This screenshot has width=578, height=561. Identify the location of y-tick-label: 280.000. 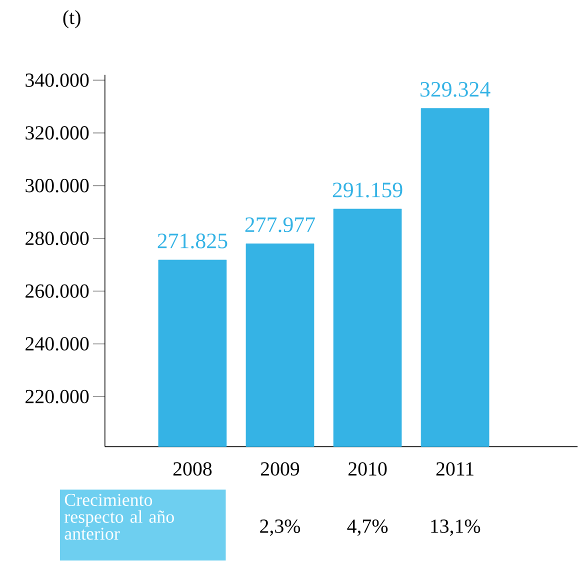
(57, 239).